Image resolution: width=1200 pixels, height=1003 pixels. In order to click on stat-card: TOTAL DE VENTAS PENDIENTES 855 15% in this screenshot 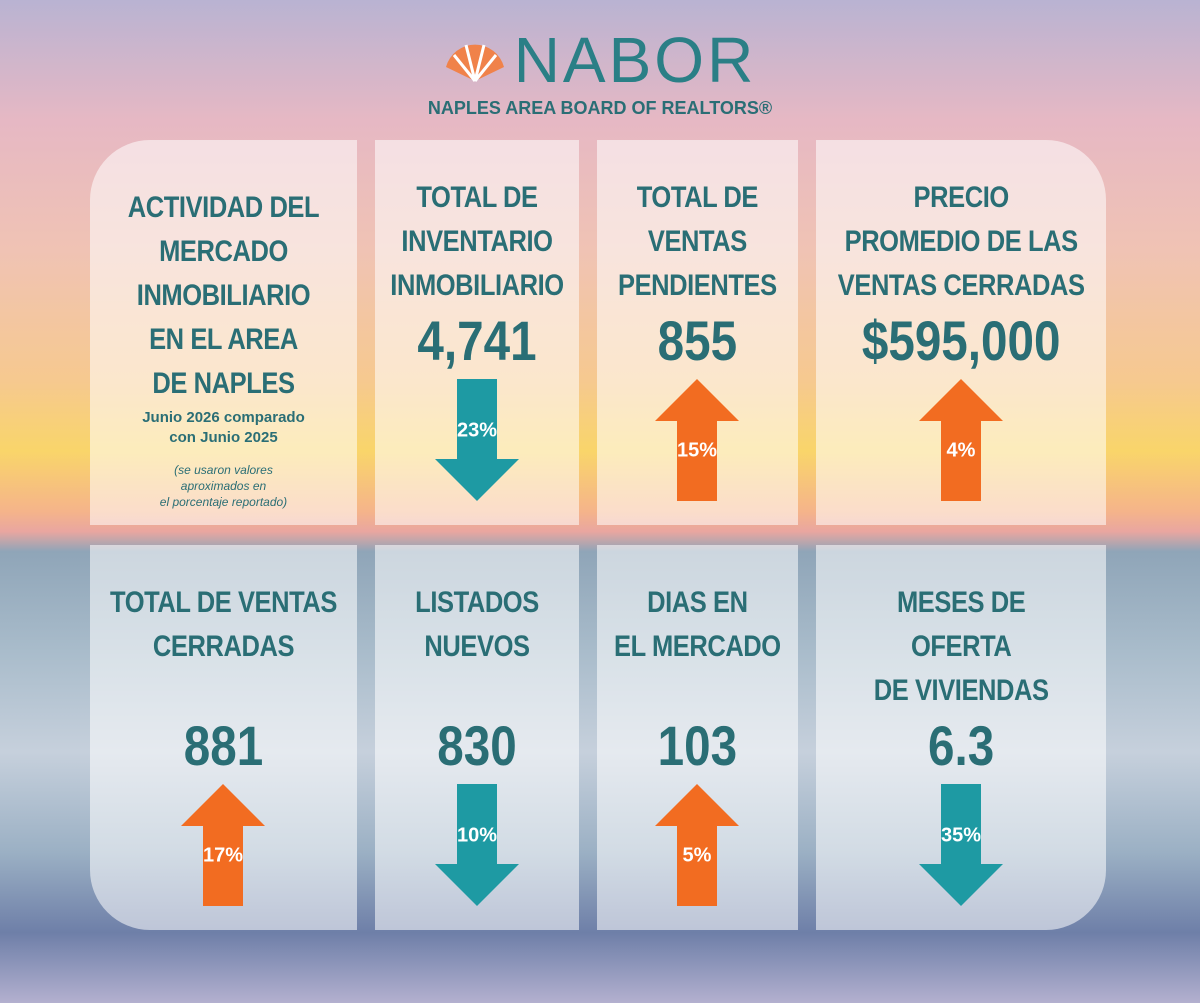, I will do `click(697, 332)`.